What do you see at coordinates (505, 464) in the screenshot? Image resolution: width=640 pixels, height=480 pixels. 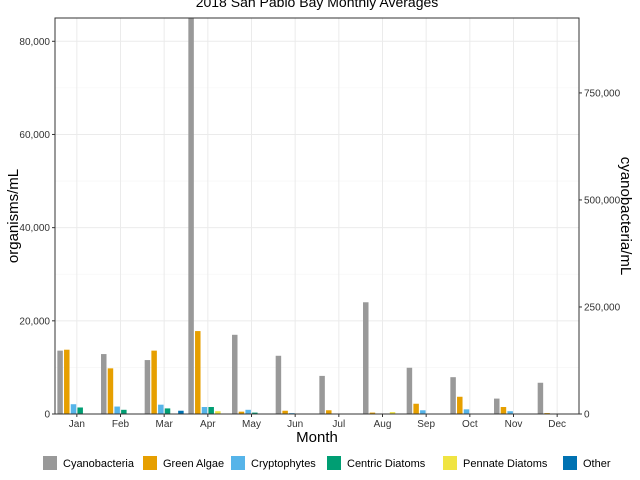 I see `legend-label: Pennate Diatoms` at bounding box center [505, 464].